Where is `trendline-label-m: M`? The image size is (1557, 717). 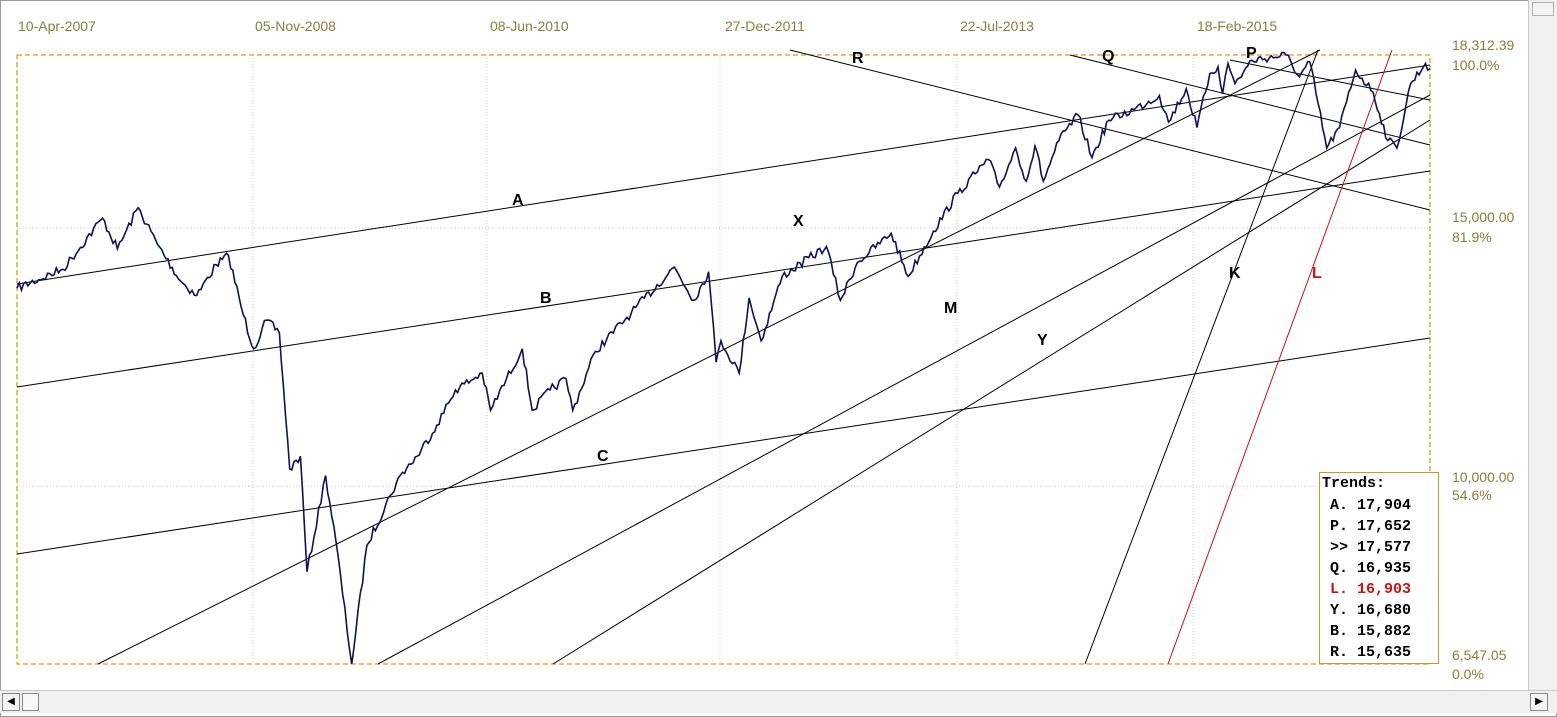
trendline-label-m: M is located at coordinates (950, 308).